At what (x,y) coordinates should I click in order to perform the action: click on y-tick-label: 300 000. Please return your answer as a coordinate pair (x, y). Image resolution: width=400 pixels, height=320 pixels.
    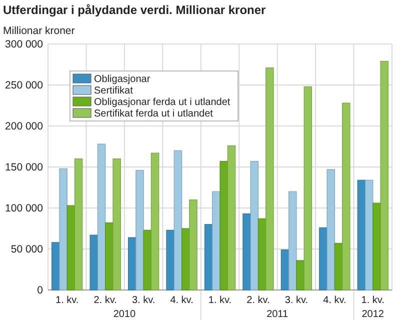
    Looking at the image, I should click on (24, 44).